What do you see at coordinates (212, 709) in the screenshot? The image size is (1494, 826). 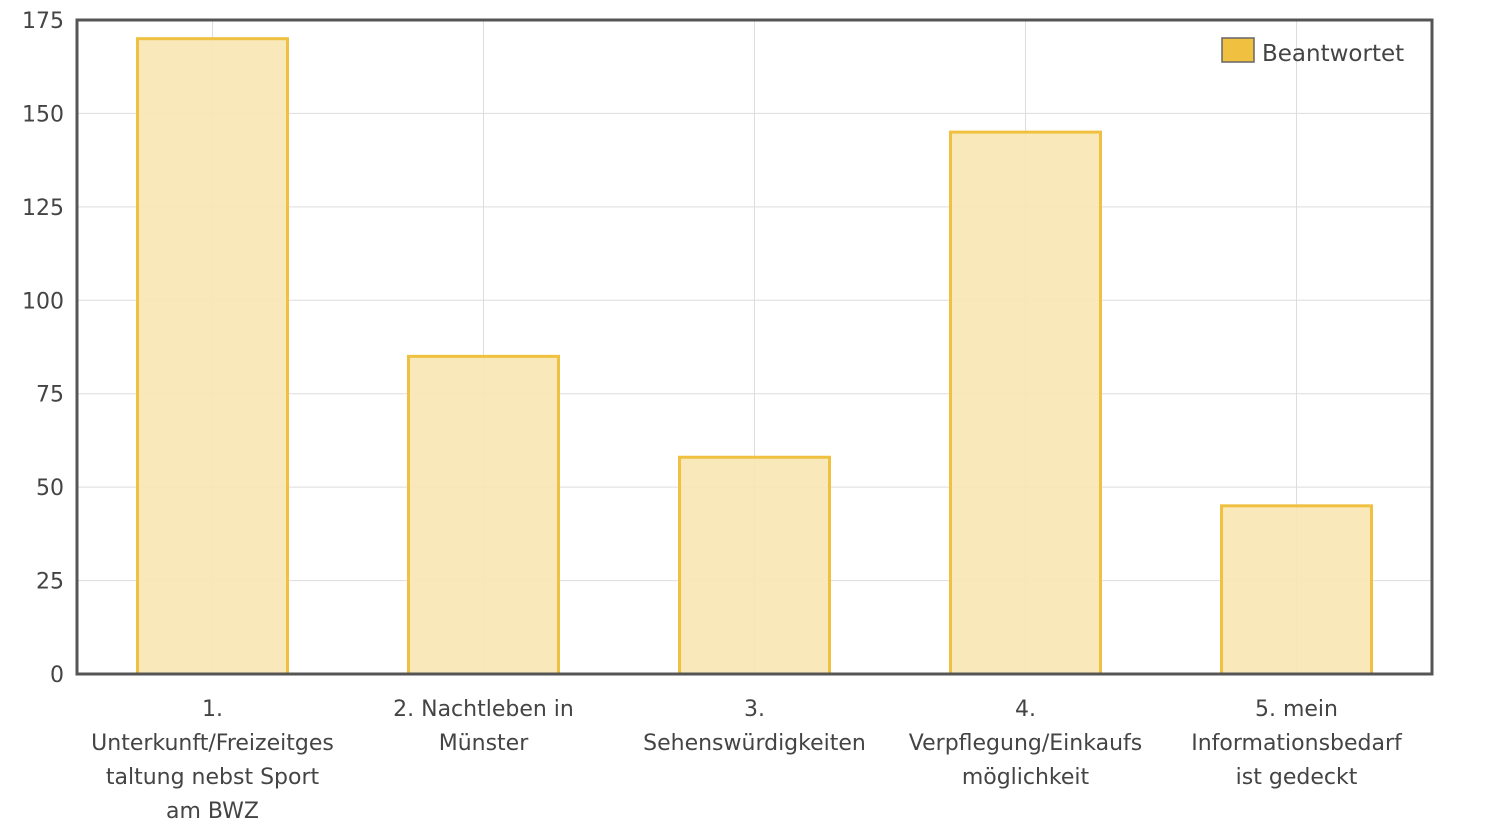 I see `x-tick-label-line: 1.` at bounding box center [212, 709].